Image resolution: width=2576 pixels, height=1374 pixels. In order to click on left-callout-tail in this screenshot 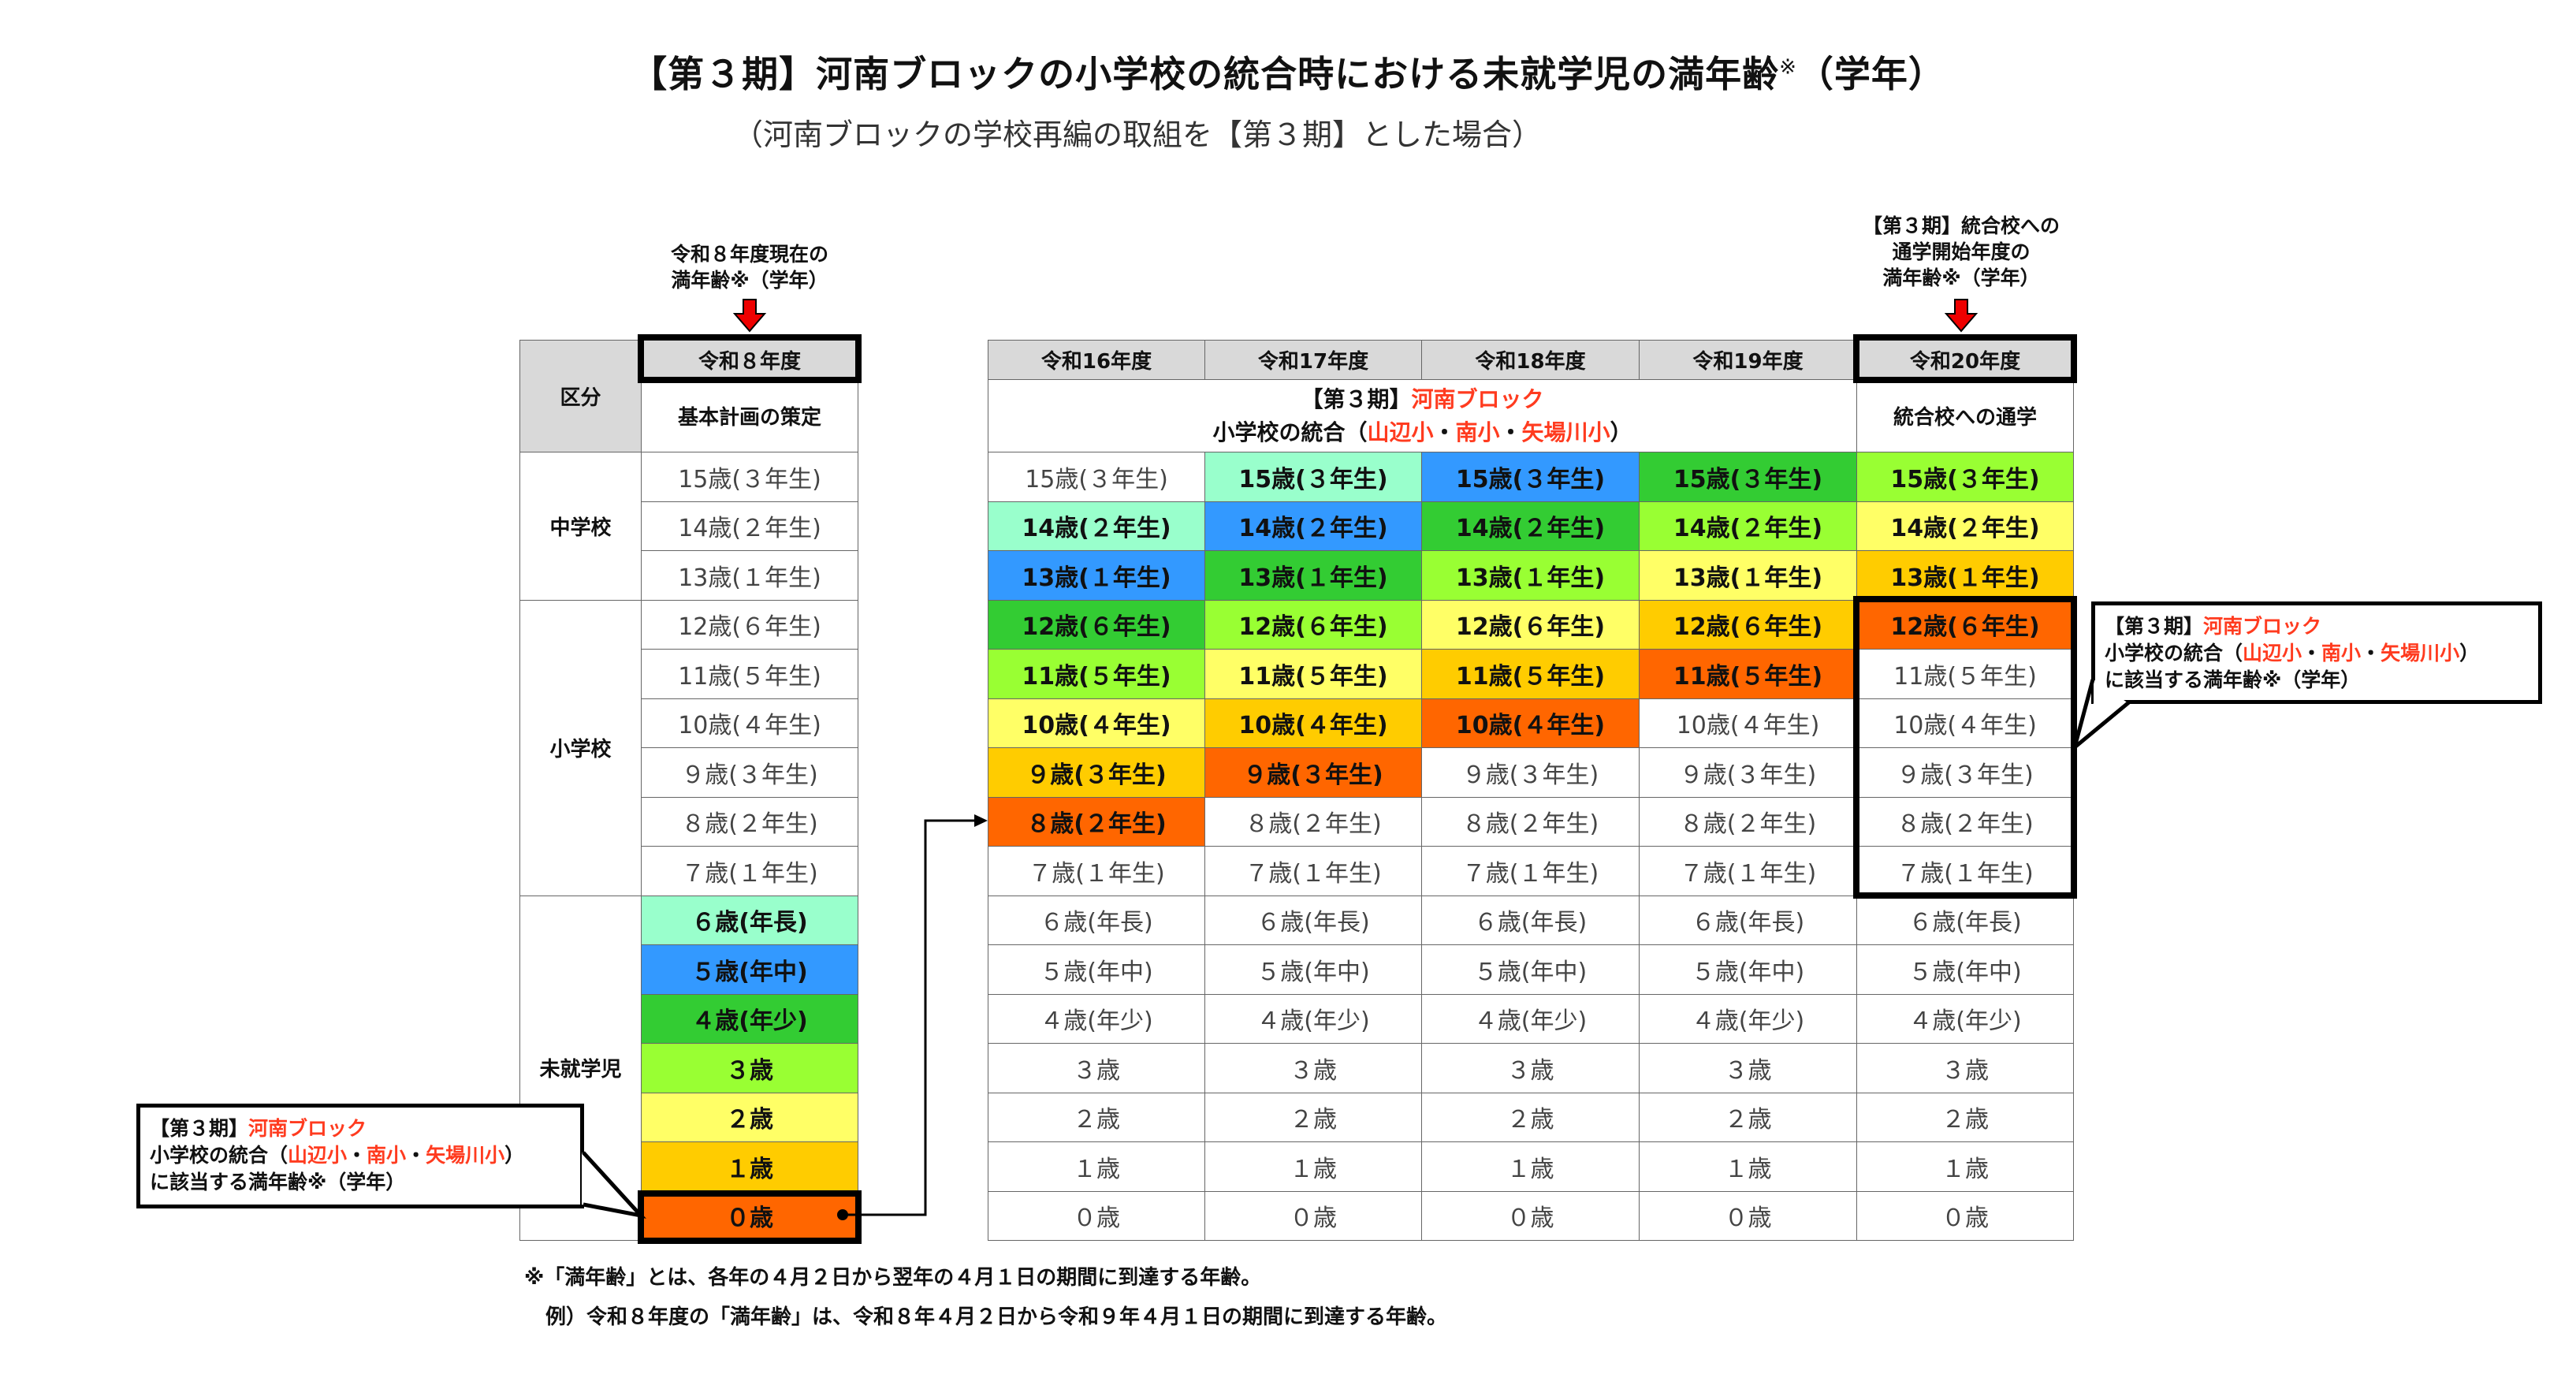, I will do `click(614, 1185)`.